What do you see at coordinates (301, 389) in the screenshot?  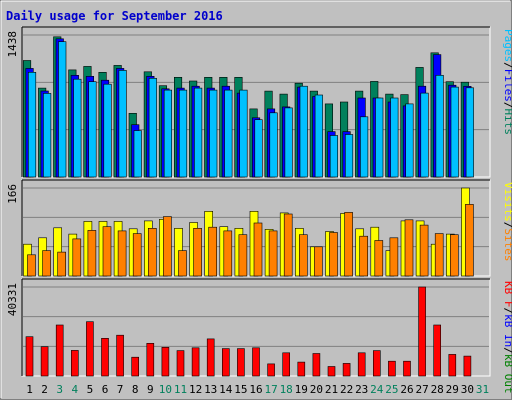 I see `x-tick-label: 19` at bounding box center [301, 389].